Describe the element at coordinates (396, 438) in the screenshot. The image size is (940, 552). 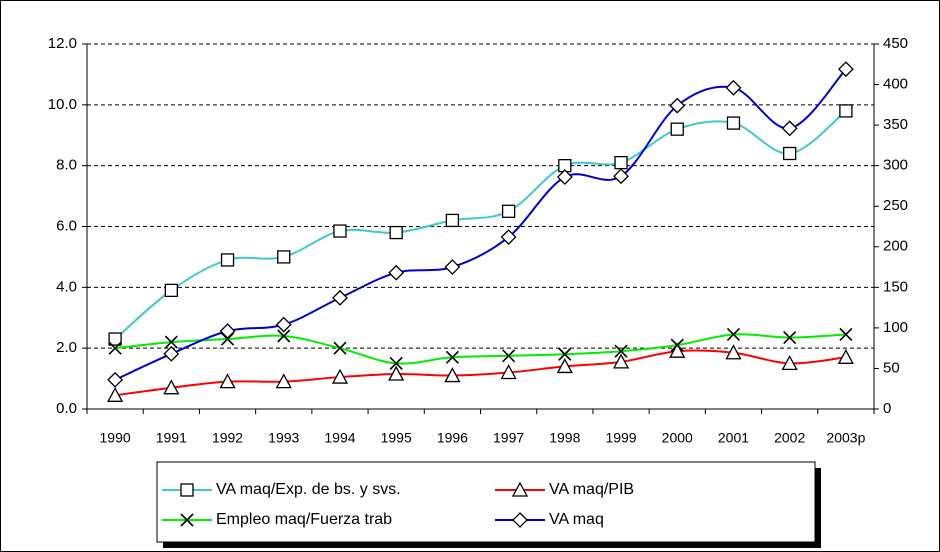
I see `x-tick-label: 1995` at that location.